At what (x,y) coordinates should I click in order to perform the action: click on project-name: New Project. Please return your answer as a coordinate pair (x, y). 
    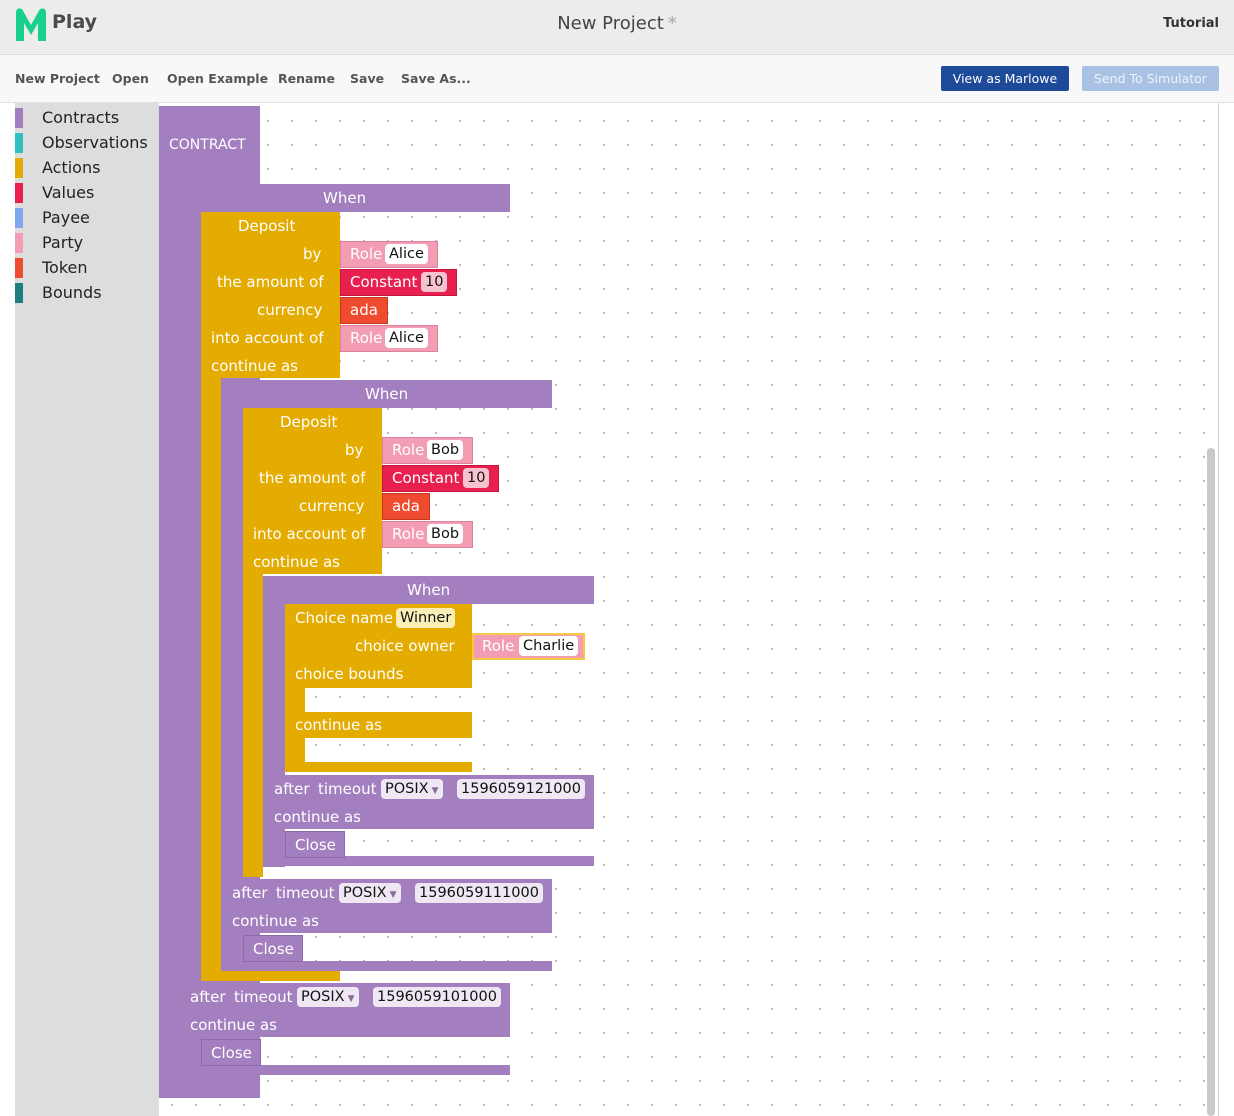
    Looking at the image, I should click on (610, 23).